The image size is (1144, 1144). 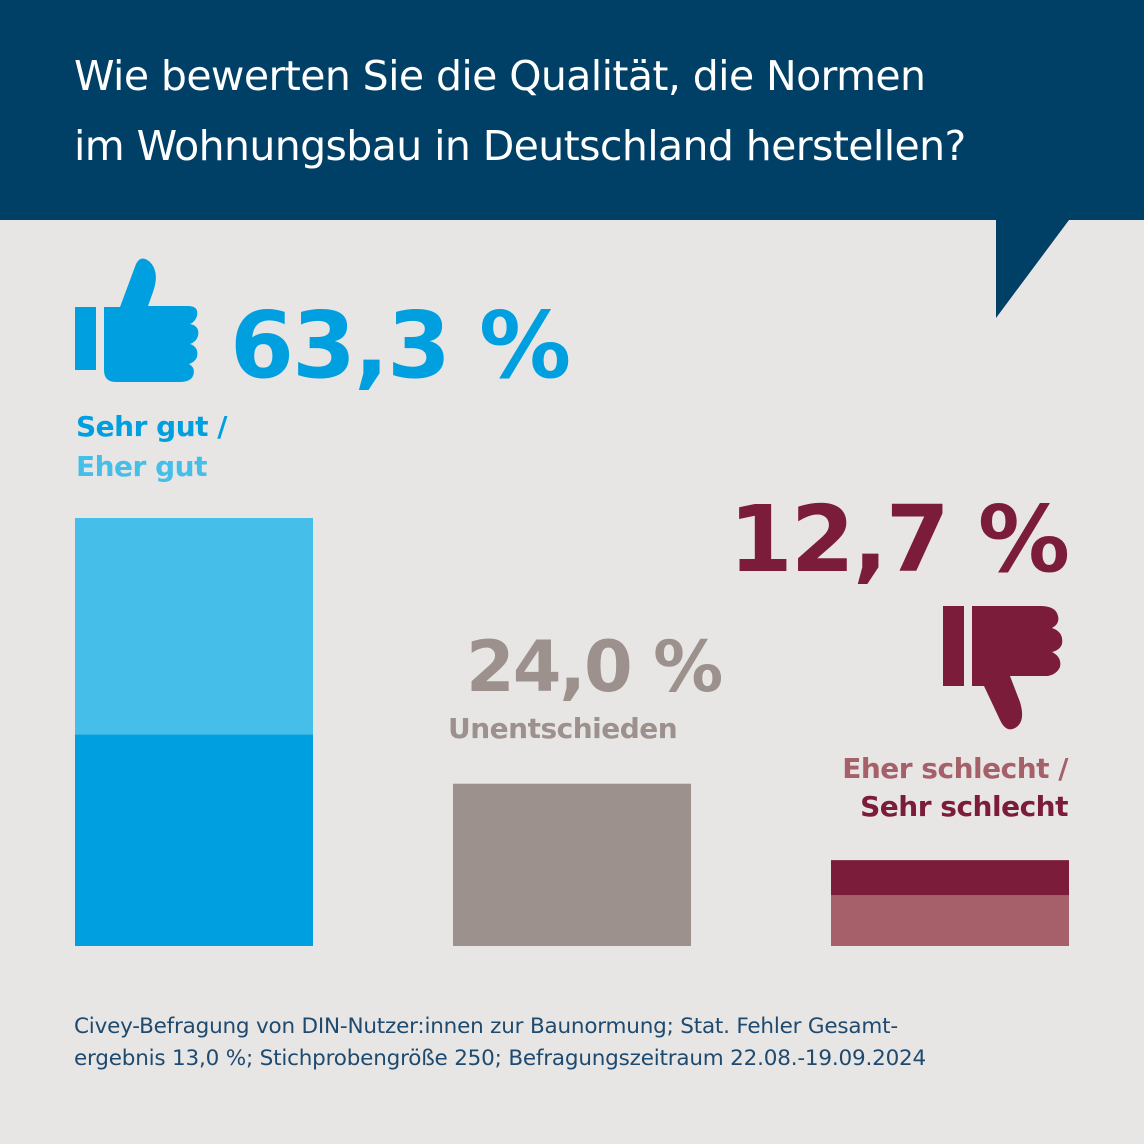 I want to click on bar-segment-sehr-gut, so click(x=194, y=840).